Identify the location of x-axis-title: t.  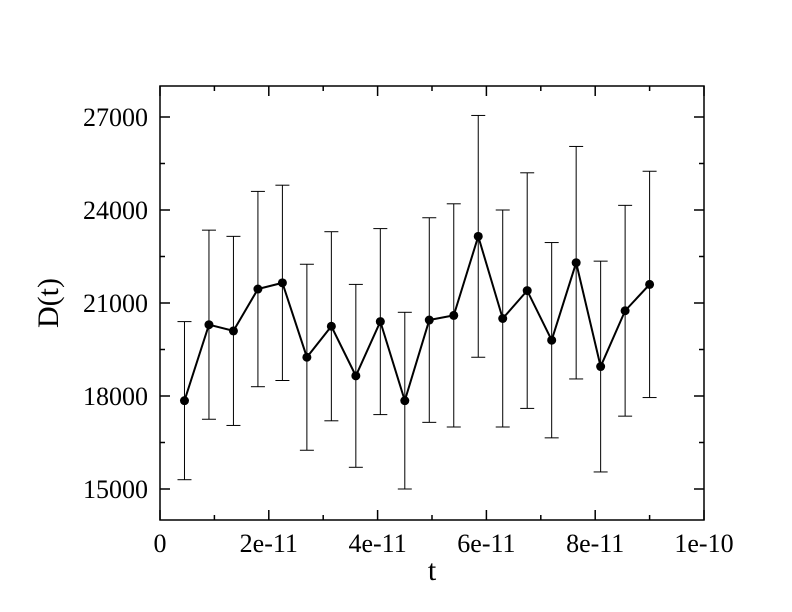
(432, 570).